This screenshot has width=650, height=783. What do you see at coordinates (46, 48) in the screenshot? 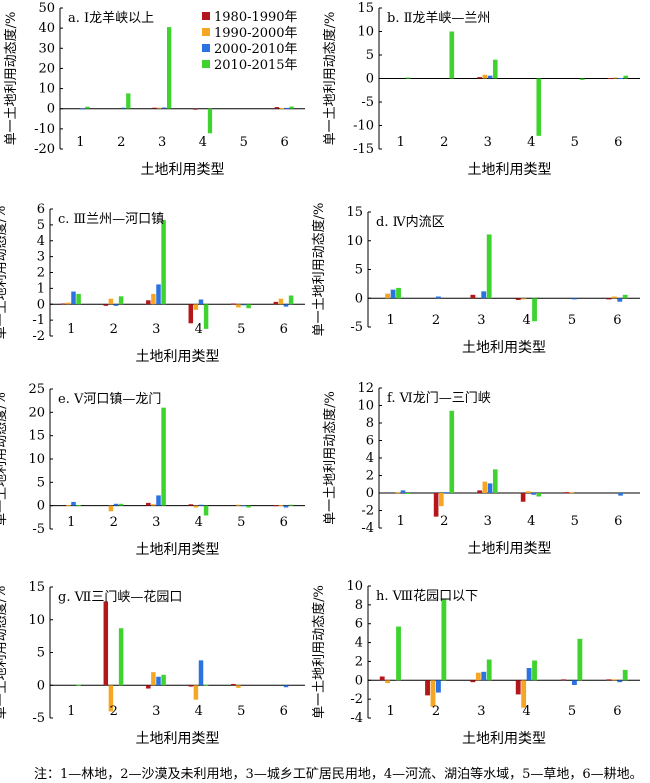
I see `y-tick-label: 30` at bounding box center [46, 48].